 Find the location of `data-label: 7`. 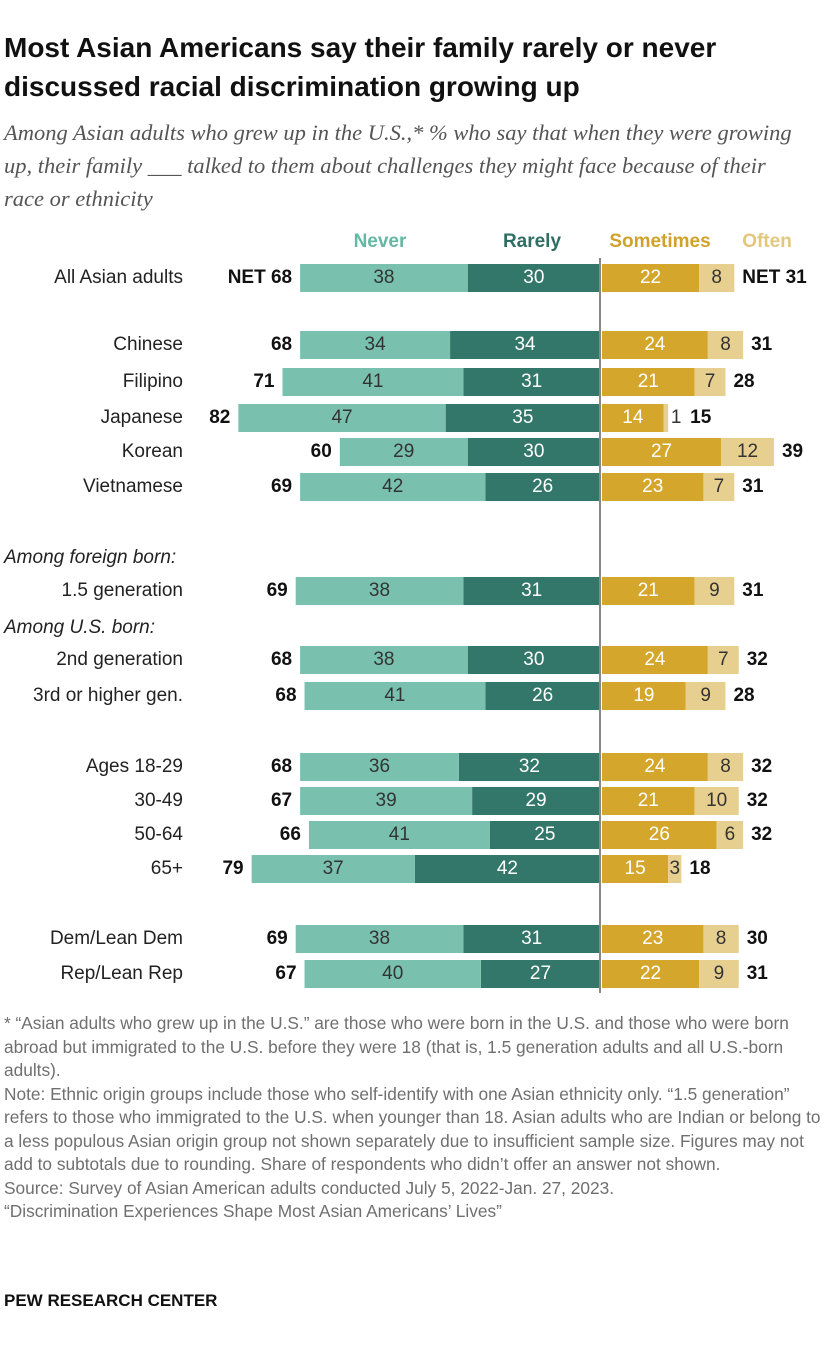

data-label: 7 is located at coordinates (719, 486).